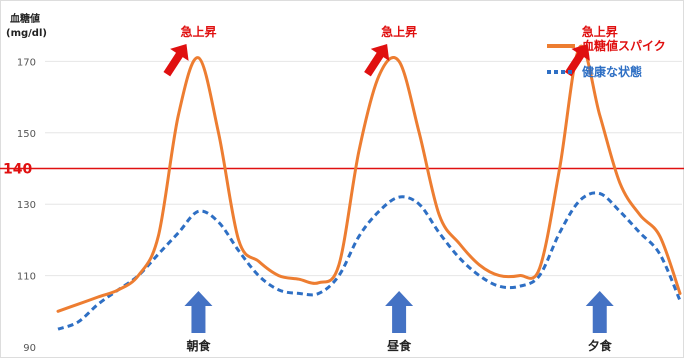  What do you see at coordinates (26, 134) in the screenshot?
I see `y-tick-label: 150` at bounding box center [26, 134].